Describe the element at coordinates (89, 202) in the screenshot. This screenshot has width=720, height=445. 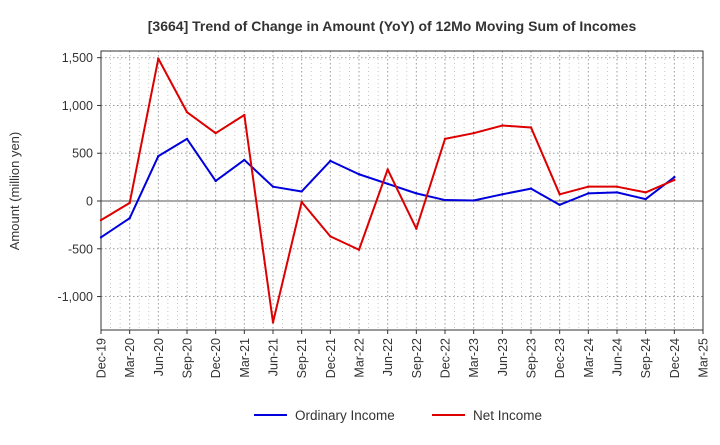
I see `y-tick-label: 0` at that location.